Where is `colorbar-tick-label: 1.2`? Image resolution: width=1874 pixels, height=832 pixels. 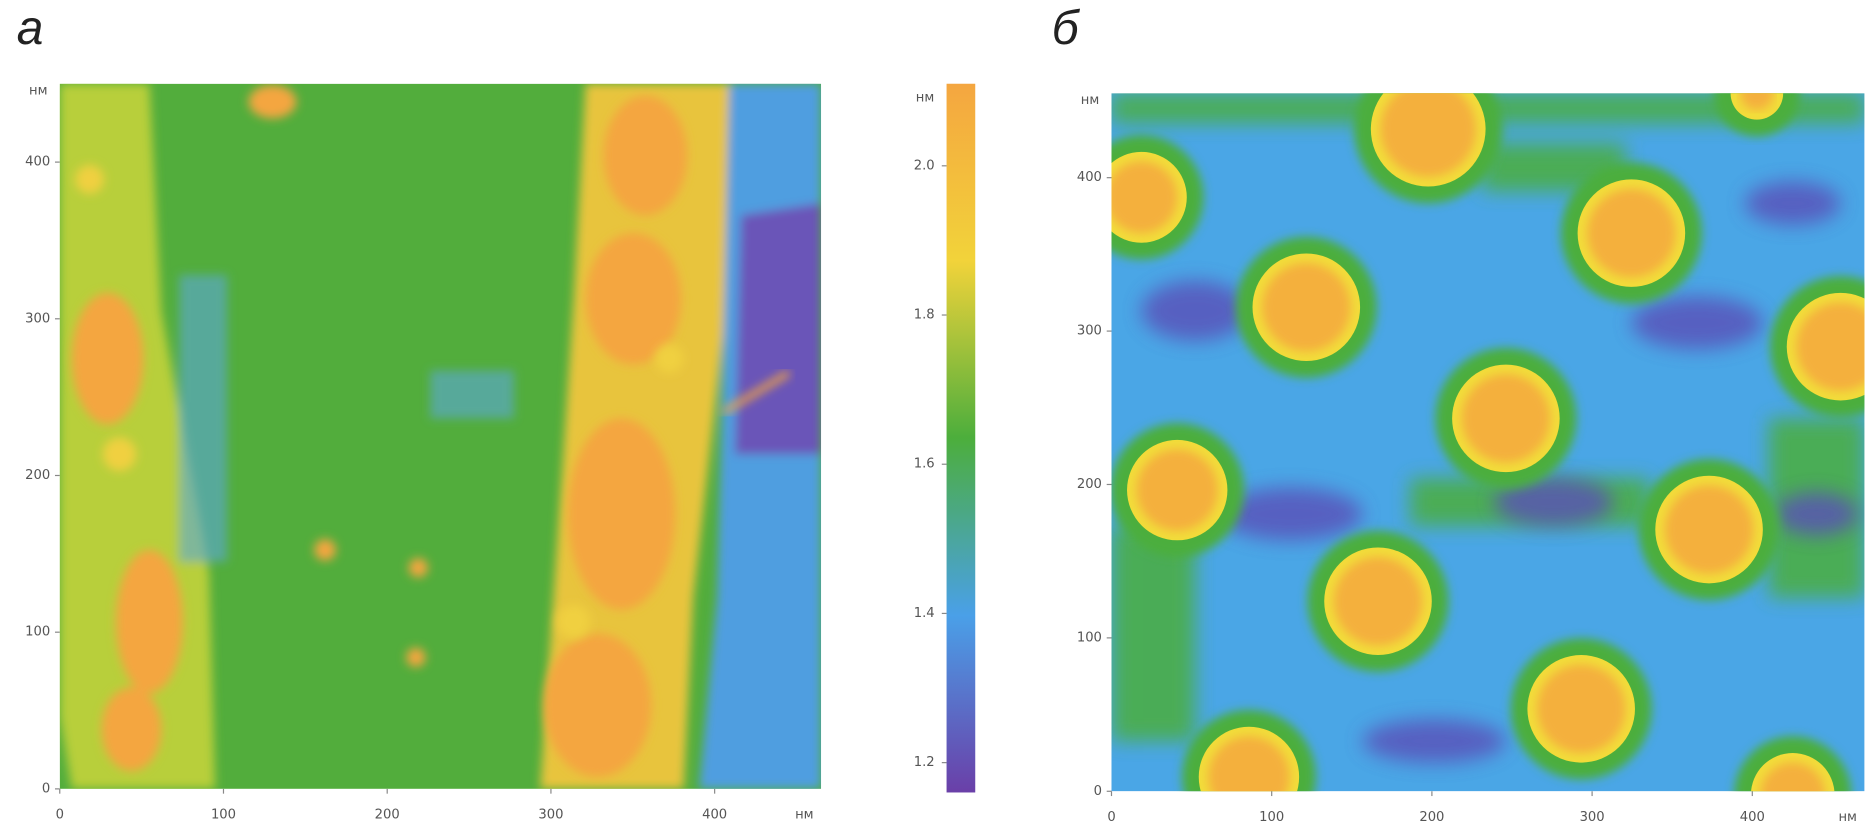
colorbar-tick-label: 1.2 is located at coordinates (924, 762).